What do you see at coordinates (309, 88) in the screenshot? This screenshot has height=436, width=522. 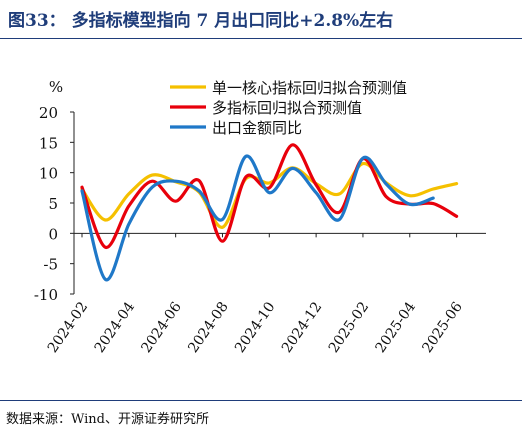 I see `legend-label-1: 单一核心指标回归拟合预测值` at bounding box center [309, 88].